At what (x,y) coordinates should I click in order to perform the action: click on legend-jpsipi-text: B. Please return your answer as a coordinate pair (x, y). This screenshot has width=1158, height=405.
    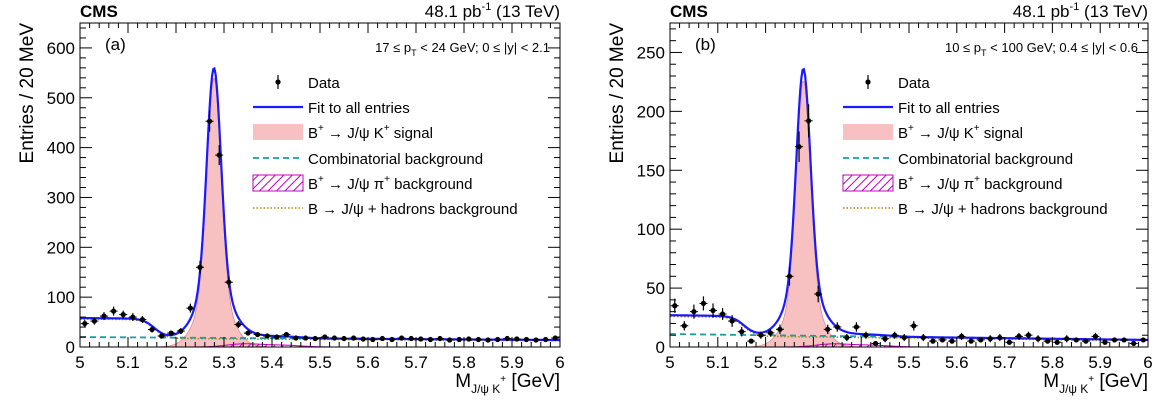
    Looking at the image, I should click on (903, 184).